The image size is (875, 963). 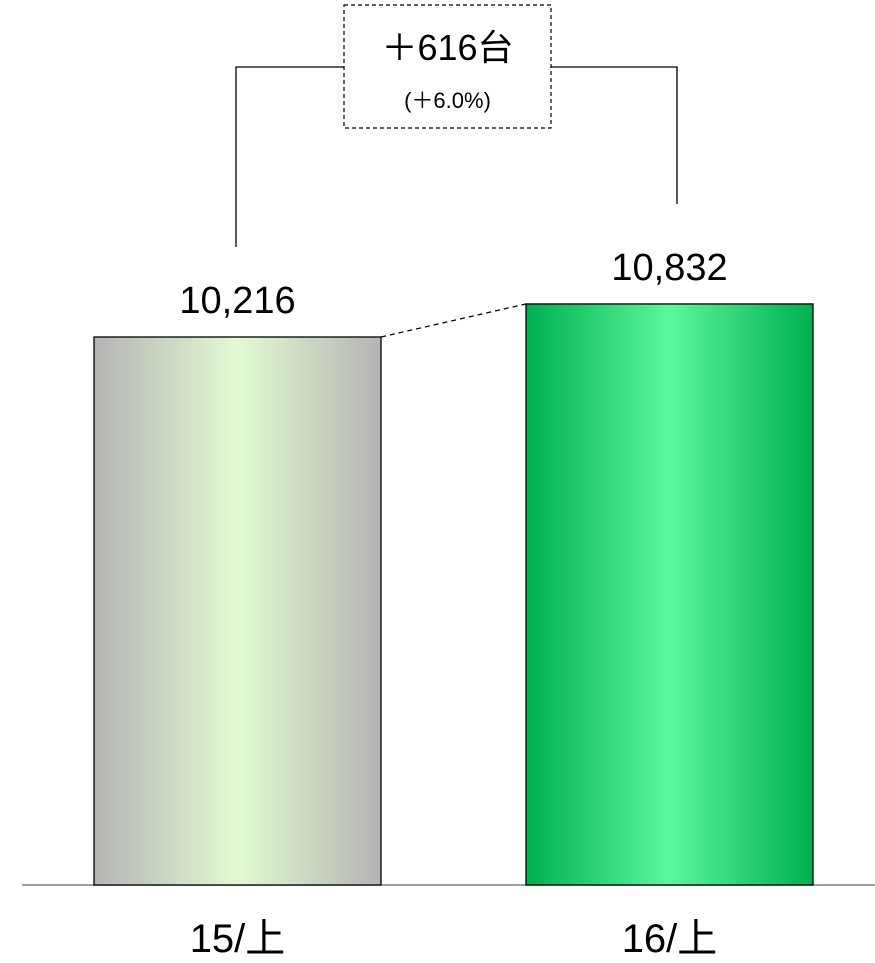 What do you see at coordinates (614, 135) in the screenshot?
I see `difference-bracket-right` at bounding box center [614, 135].